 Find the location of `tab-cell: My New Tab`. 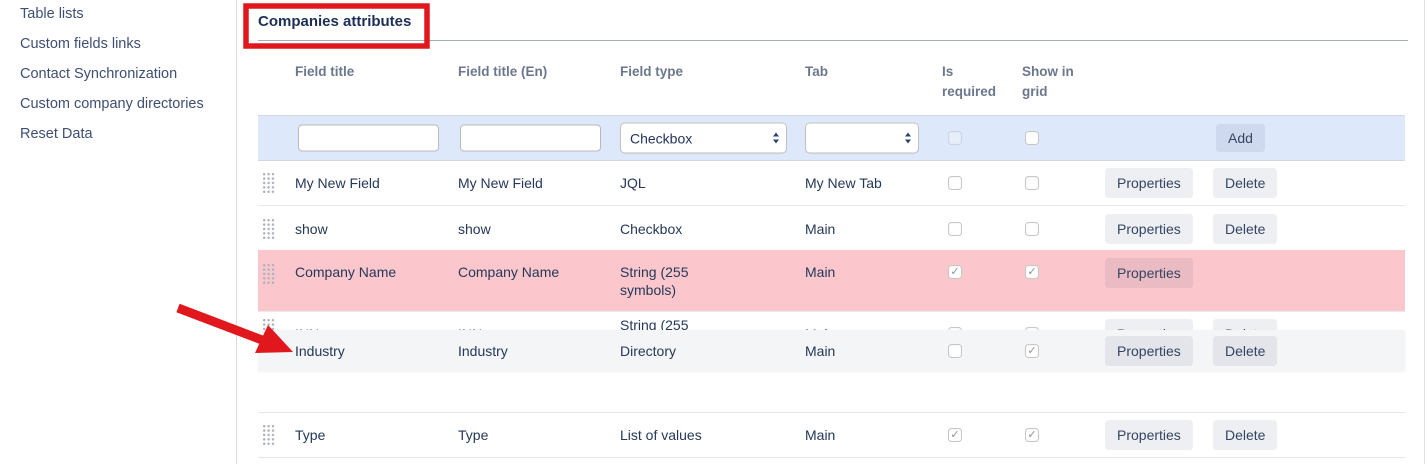

tab-cell: My New Tab is located at coordinates (843, 183).